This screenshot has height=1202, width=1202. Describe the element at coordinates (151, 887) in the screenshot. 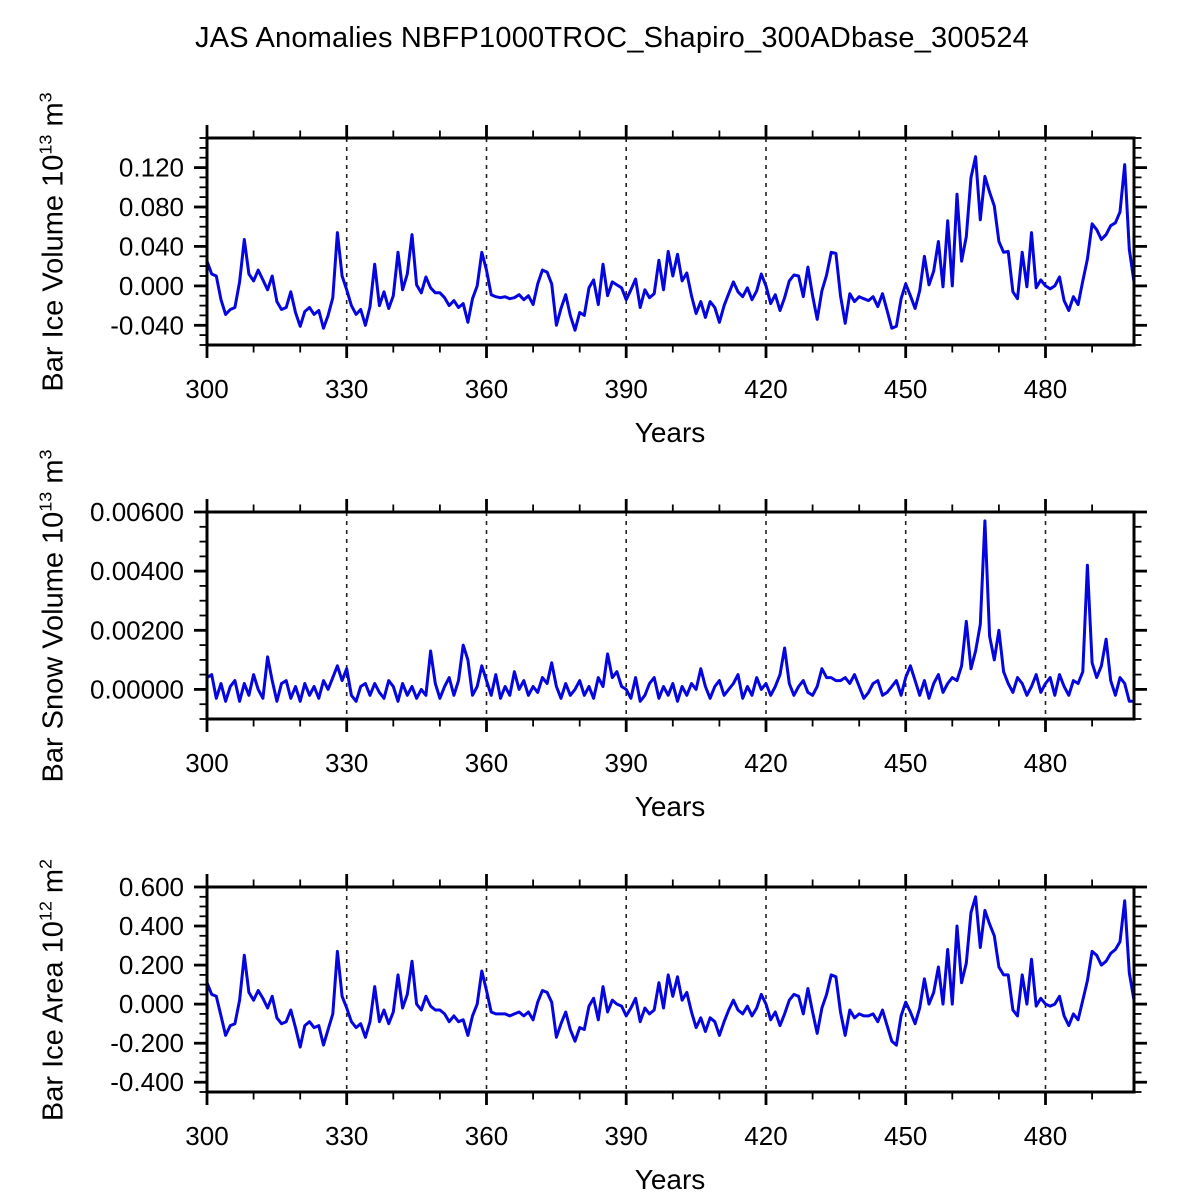

I see `y-tick-label: 0.600` at that location.